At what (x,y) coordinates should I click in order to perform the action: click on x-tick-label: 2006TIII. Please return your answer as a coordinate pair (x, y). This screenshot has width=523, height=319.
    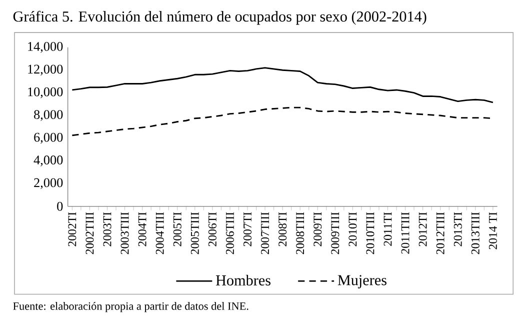
    Looking at the image, I should click on (230, 233).